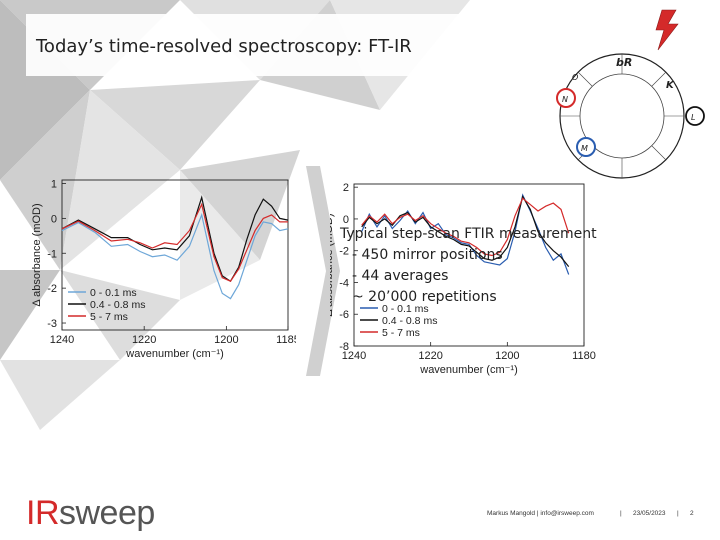  What do you see at coordinates (344, 283) in the screenshot?
I see `y-tick-label: -4` at bounding box center [344, 283].